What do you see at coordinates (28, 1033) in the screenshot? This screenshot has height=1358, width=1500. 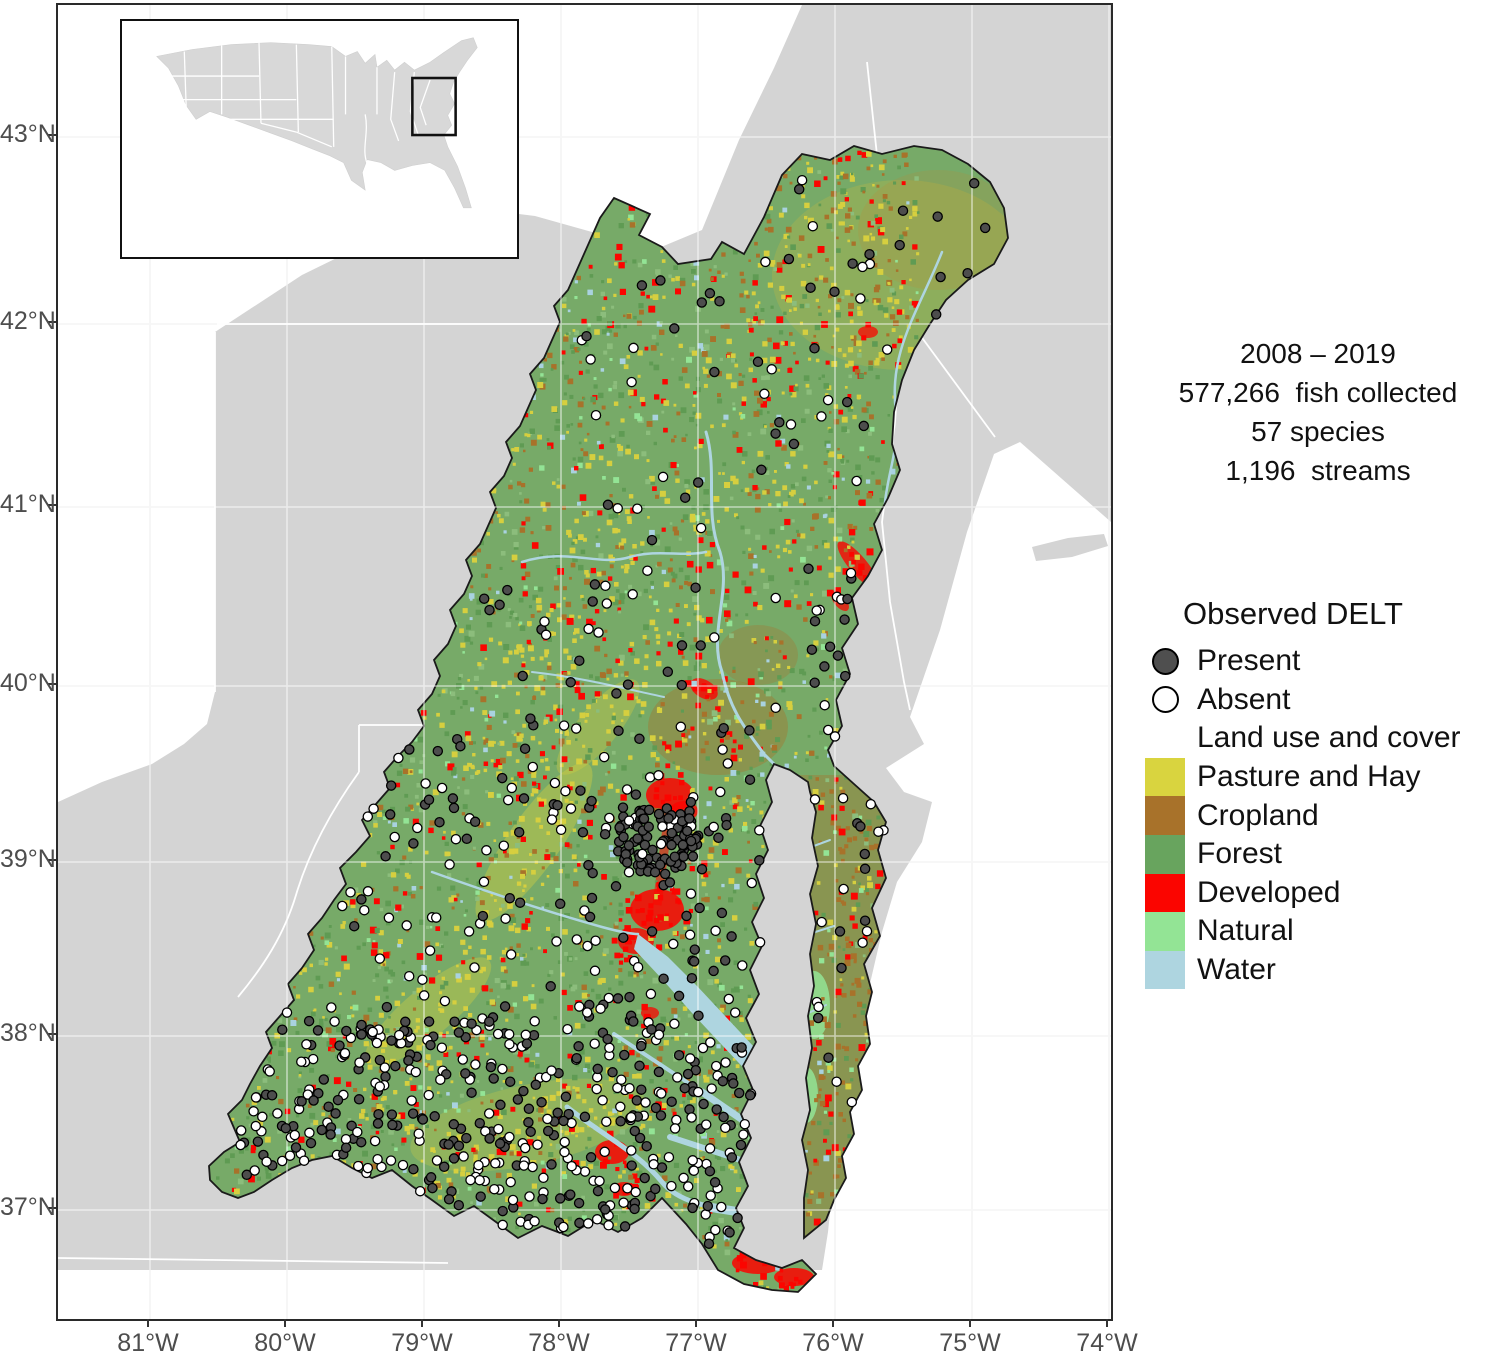 I see `y-tick-label: 38°N` at bounding box center [28, 1033].